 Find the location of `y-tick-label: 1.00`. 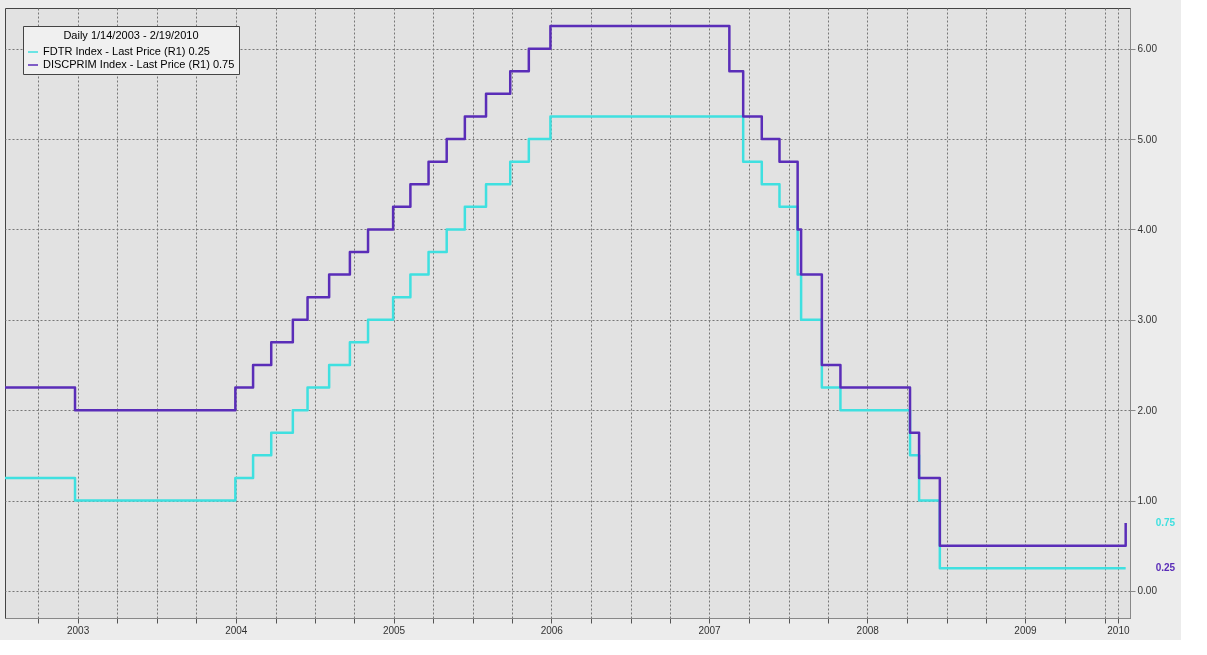

y-tick-label: 1.00 is located at coordinates (1147, 501).